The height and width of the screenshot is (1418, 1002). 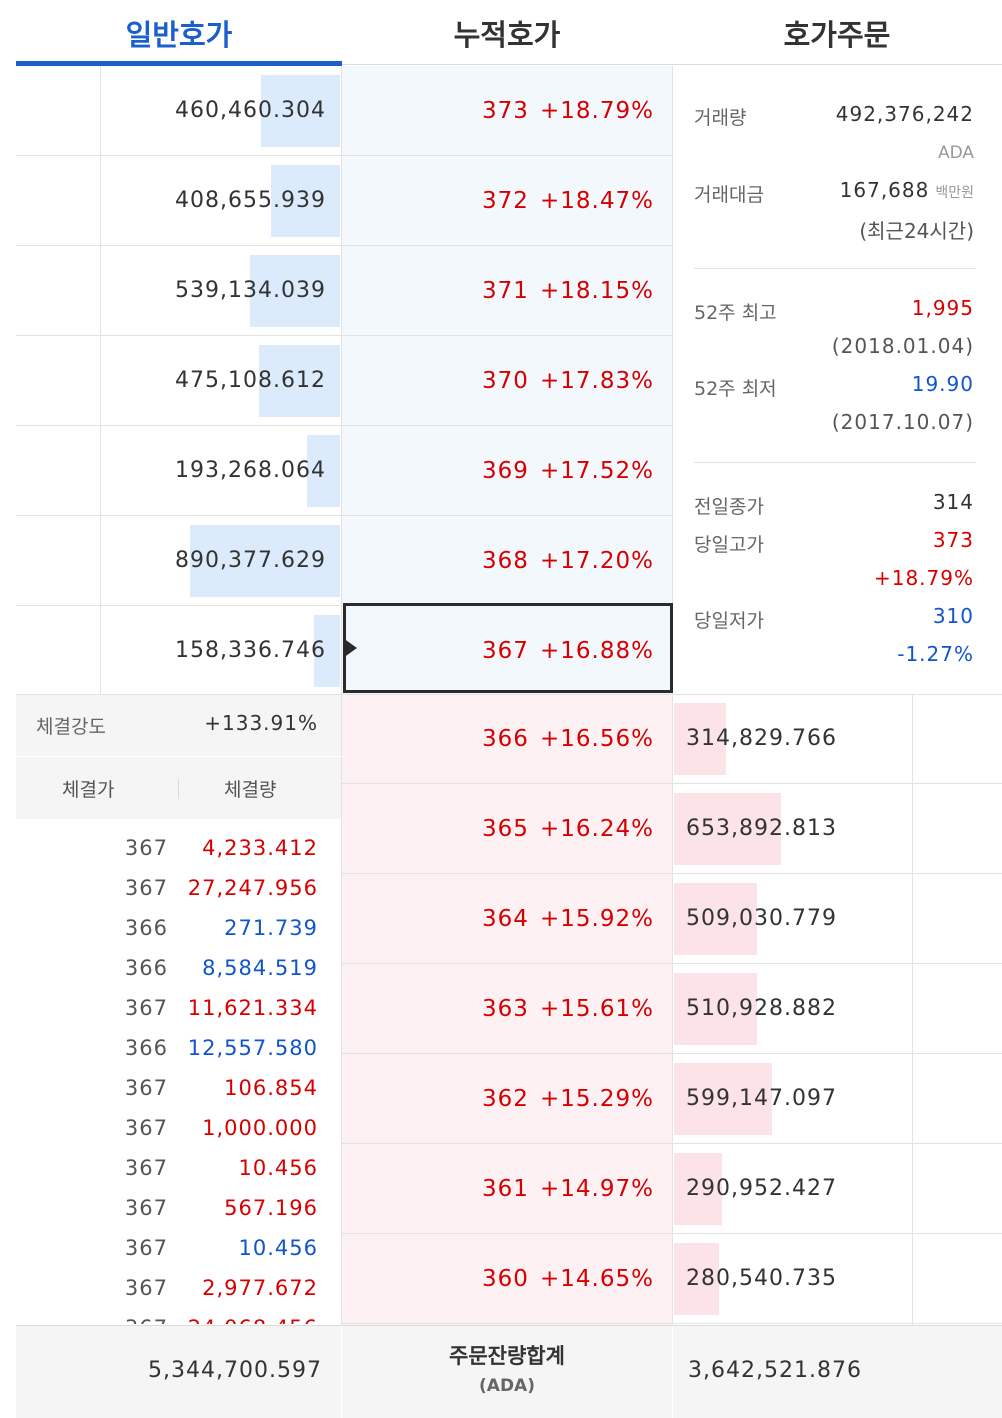 I want to click on ask-total-value: 5,344,700.597, so click(x=235, y=1370).